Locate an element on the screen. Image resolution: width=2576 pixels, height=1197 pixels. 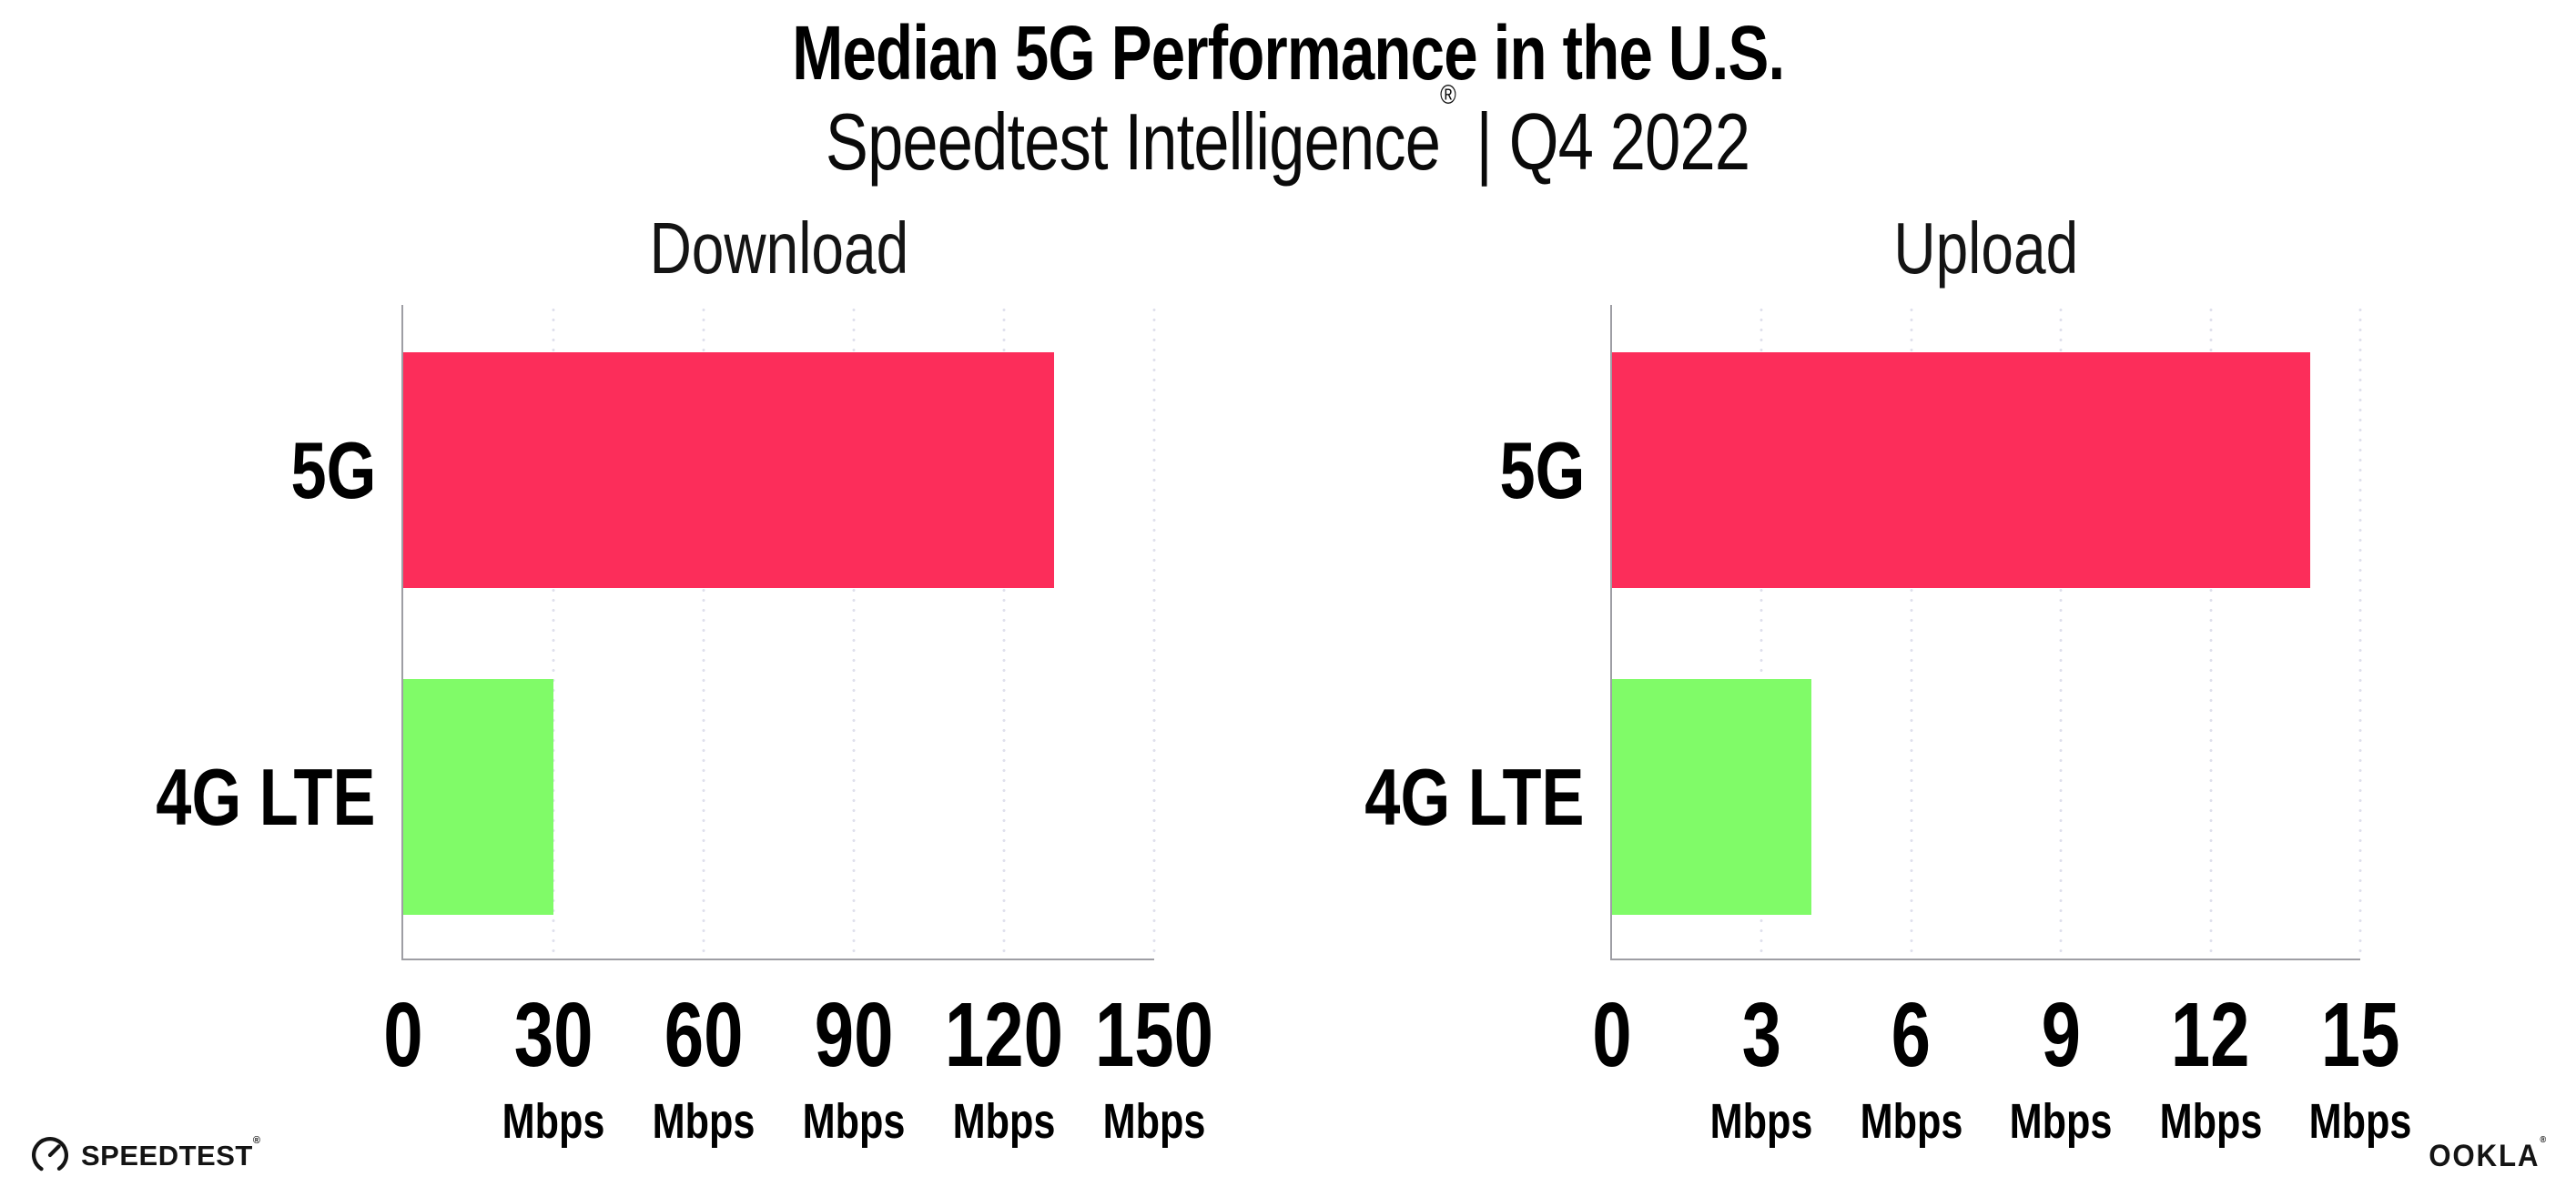
x-tick-value: 150 is located at coordinates (1154, 1035).